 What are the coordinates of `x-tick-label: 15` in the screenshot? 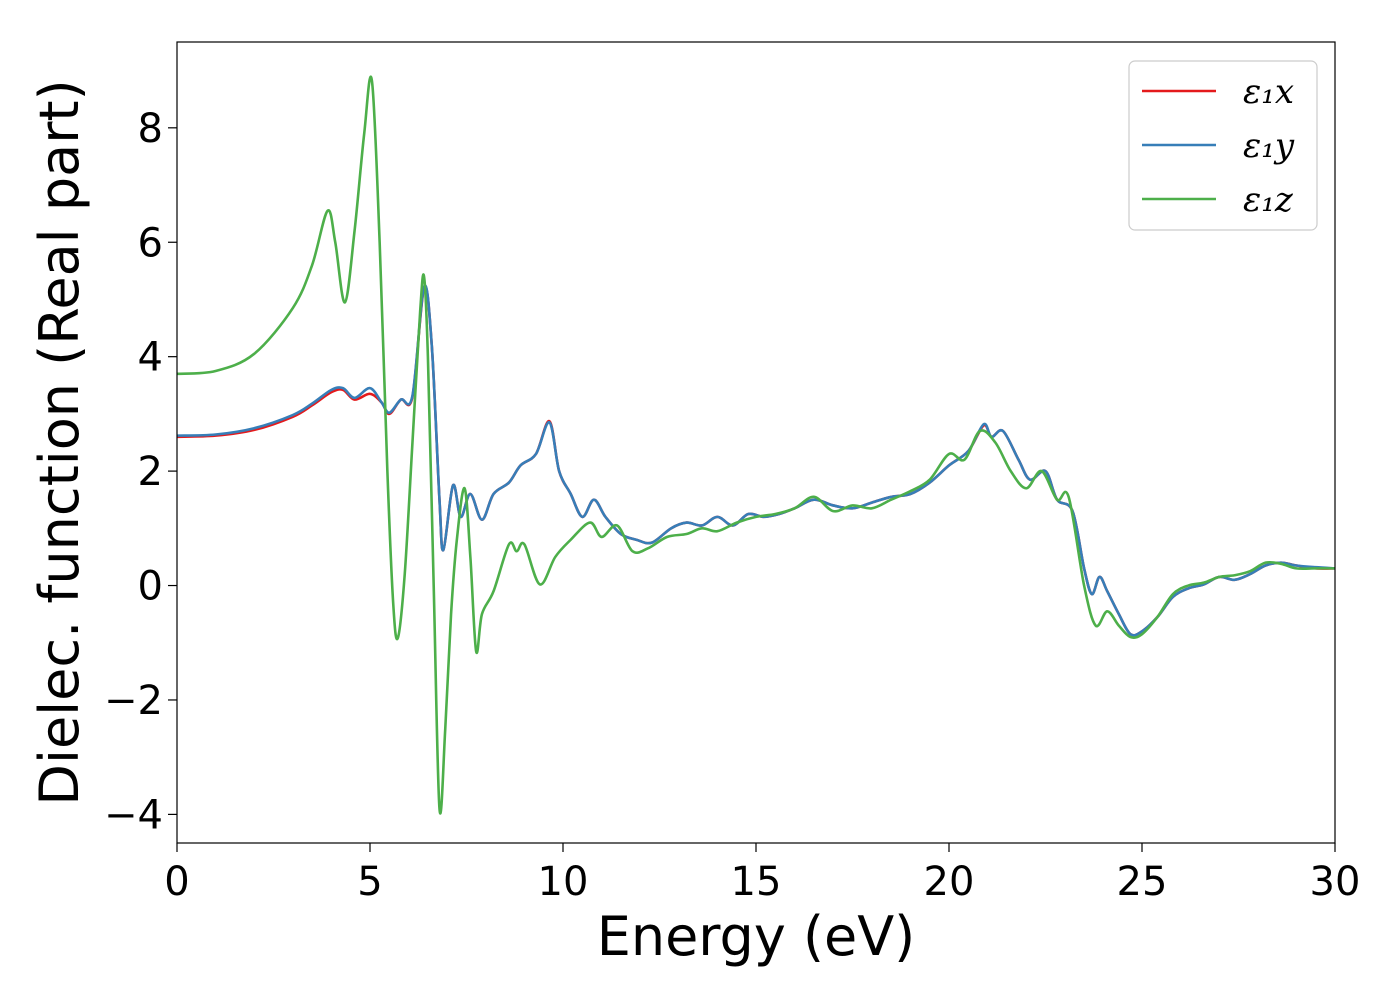 It's located at (756, 882).